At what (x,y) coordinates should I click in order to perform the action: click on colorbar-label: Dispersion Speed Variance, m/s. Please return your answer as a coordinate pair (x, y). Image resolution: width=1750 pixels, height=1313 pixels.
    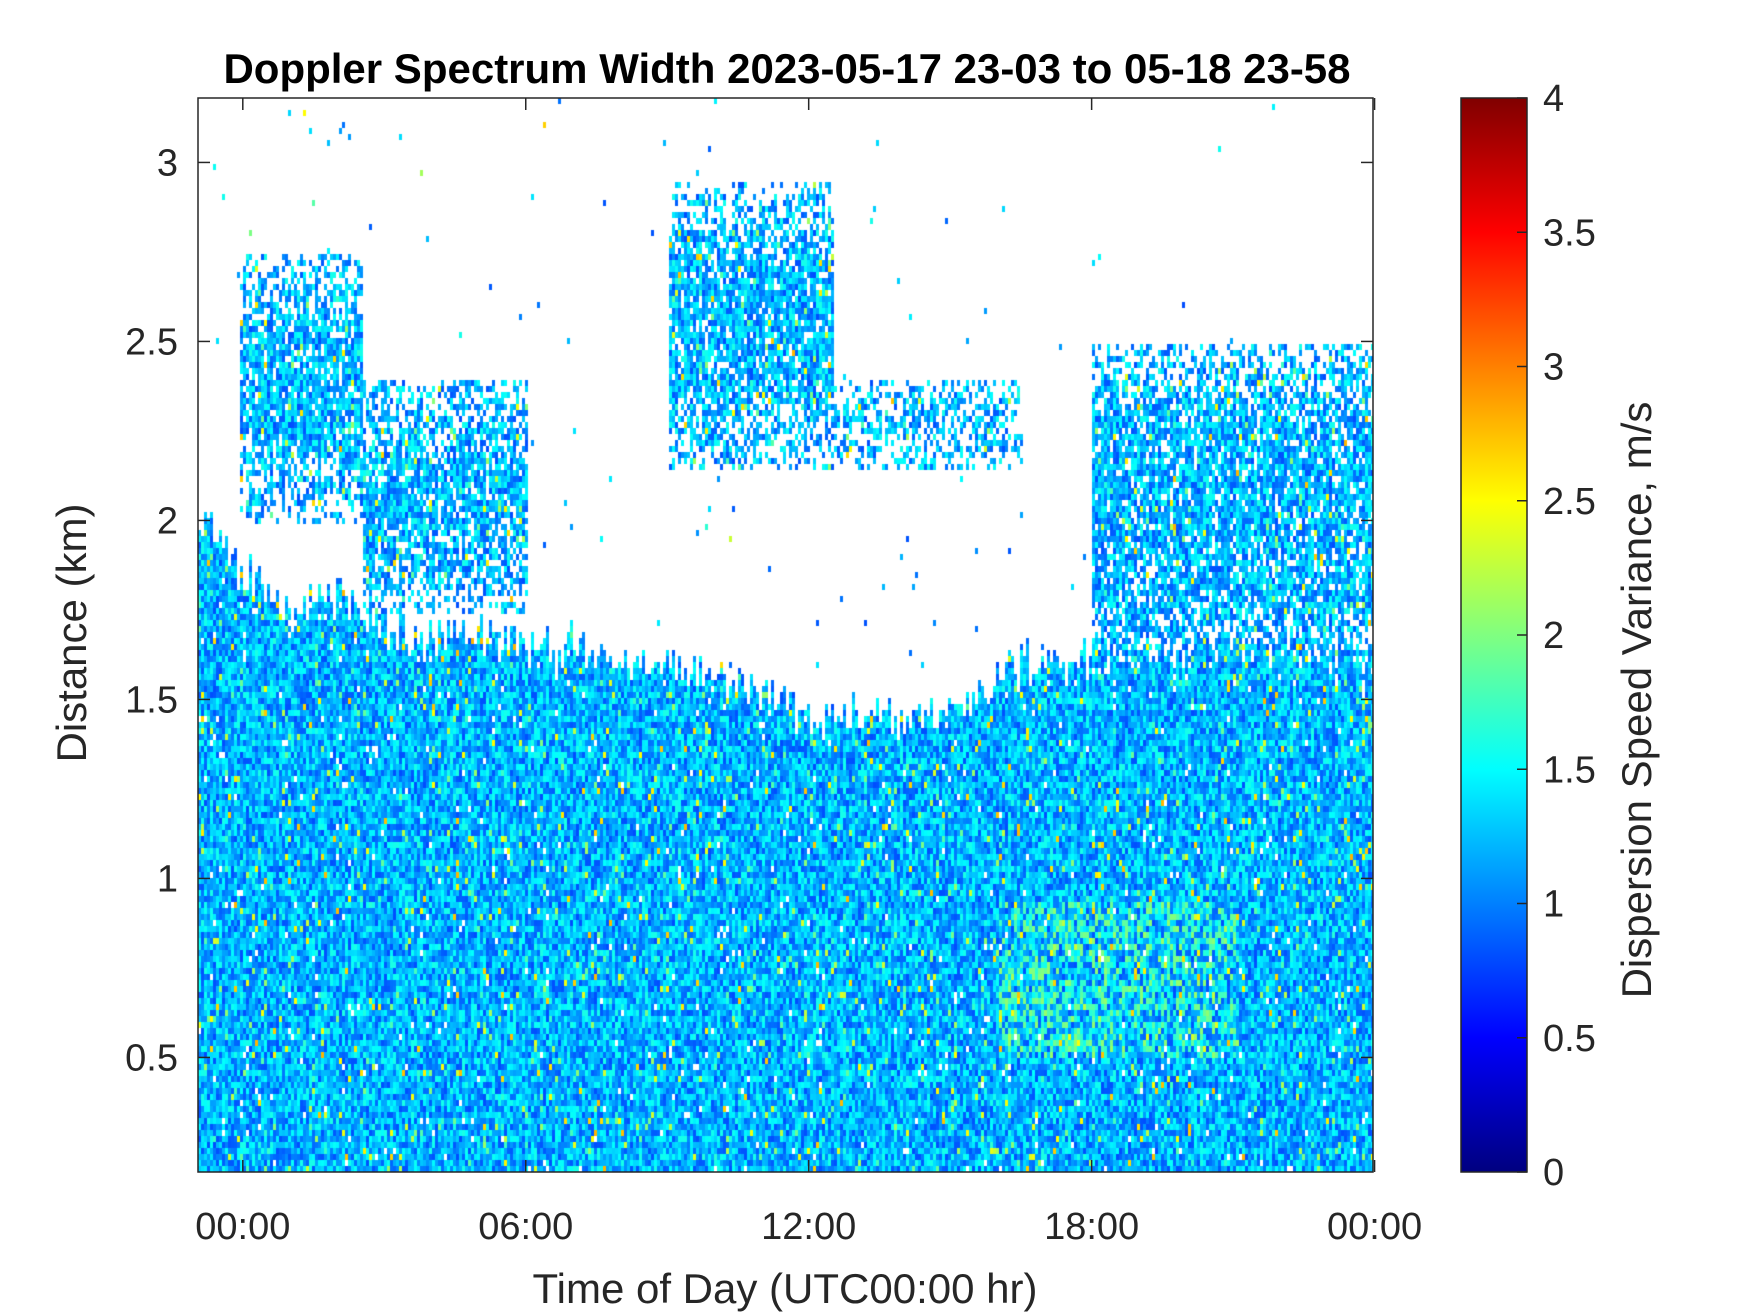
    Looking at the image, I should click on (1636, 700).